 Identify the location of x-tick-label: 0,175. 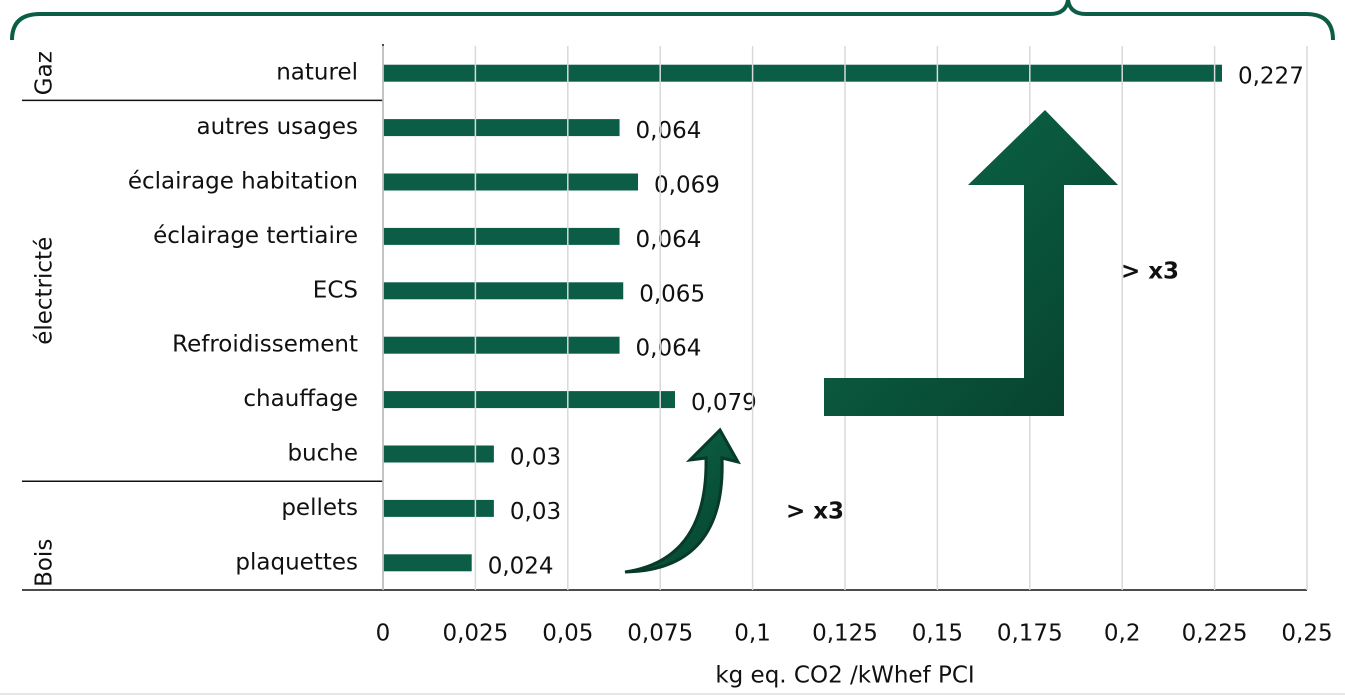
(1030, 634).